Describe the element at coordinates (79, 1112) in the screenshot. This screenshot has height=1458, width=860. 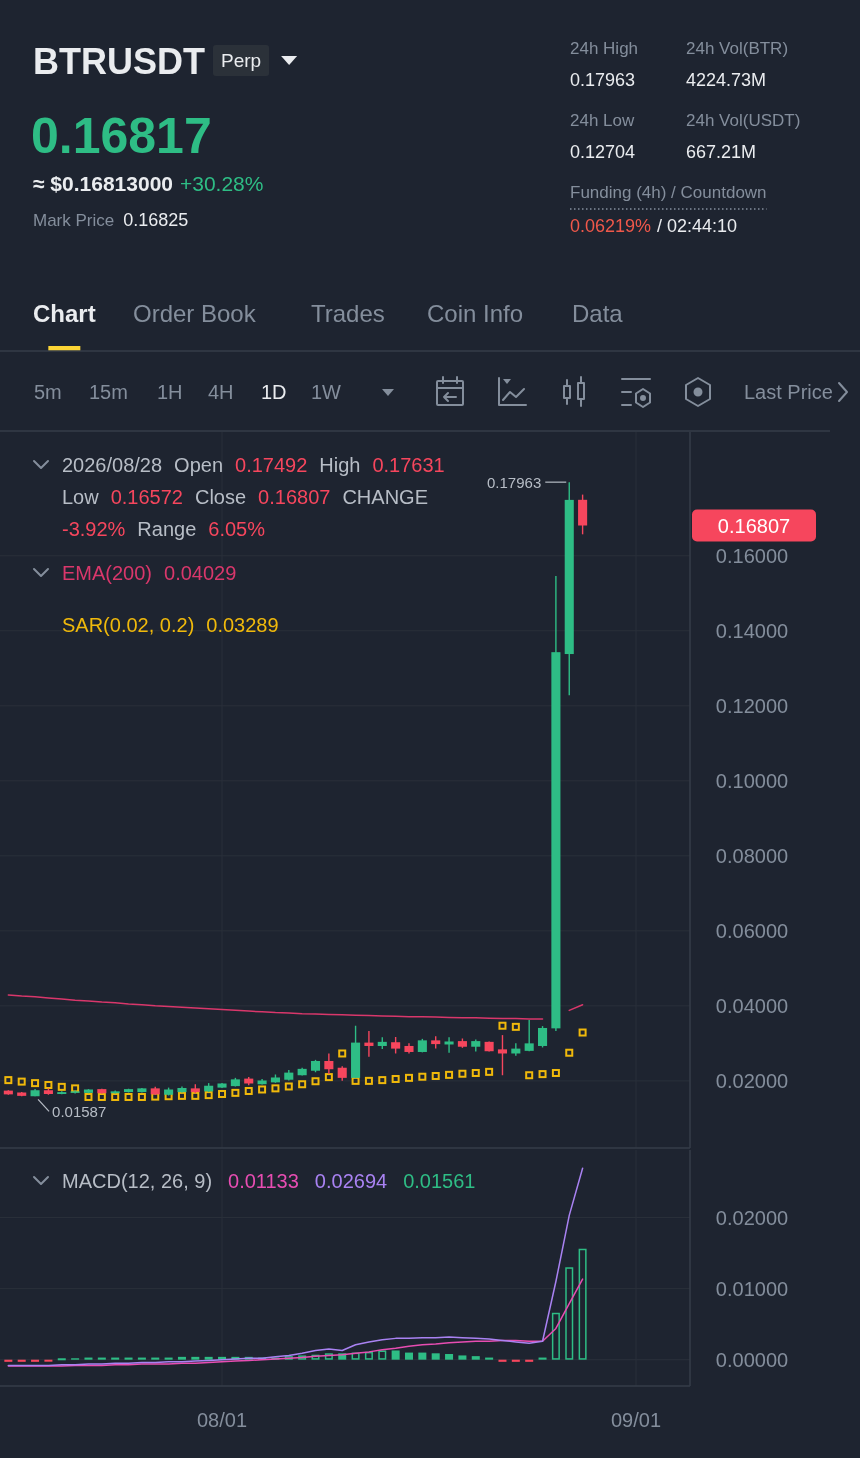
I see `annotation: 0.01587` at that location.